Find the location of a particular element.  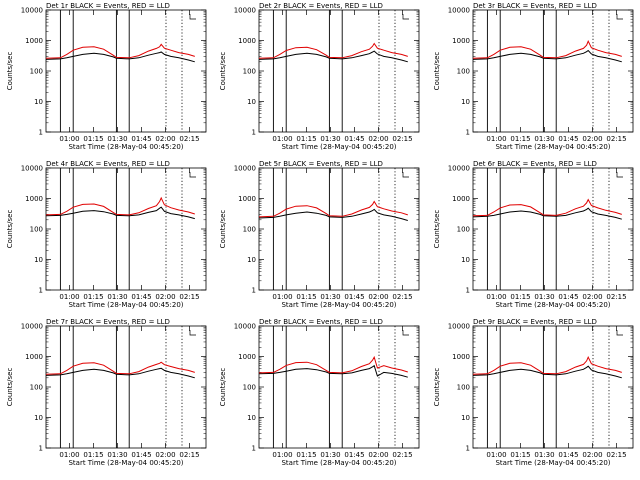

chart-4-title: Det 4r BLACK = Events, RED = LLD is located at coordinates (108, 164).